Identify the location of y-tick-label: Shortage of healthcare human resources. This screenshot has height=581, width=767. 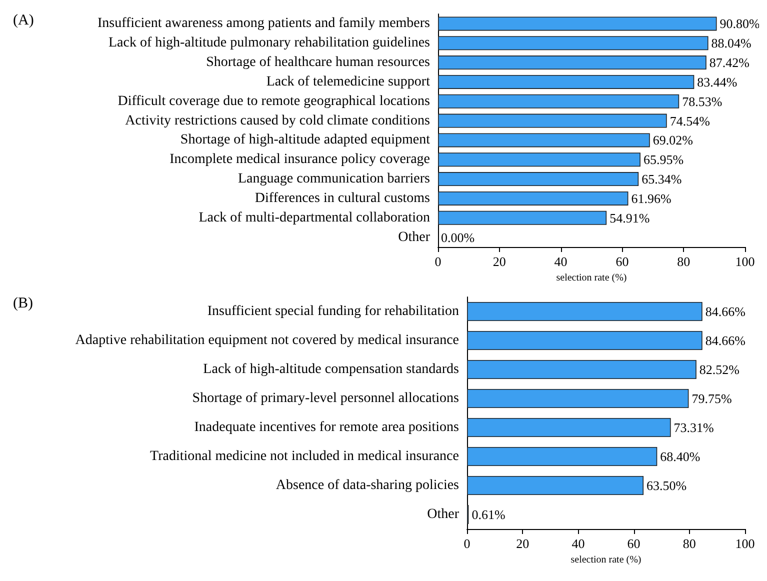
(318, 62).